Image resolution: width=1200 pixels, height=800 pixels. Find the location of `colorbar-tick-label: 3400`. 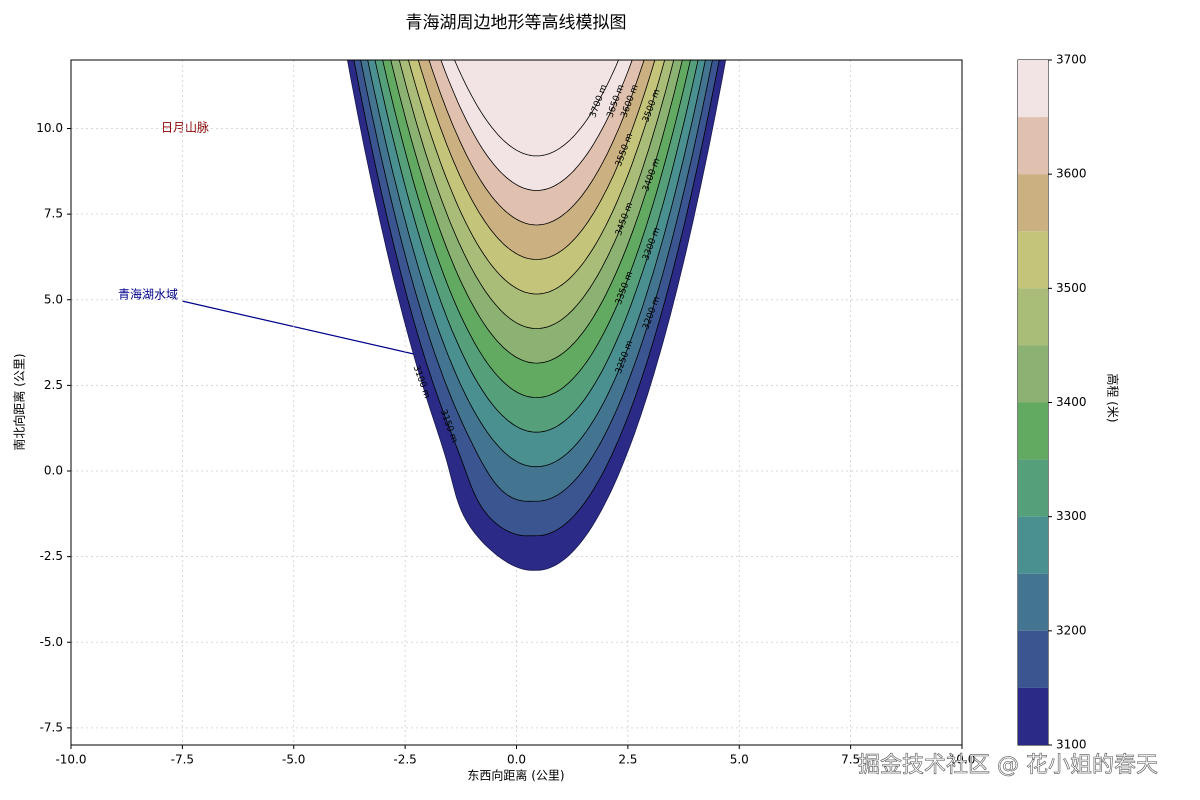

colorbar-tick-label: 3400 is located at coordinates (1071, 402).